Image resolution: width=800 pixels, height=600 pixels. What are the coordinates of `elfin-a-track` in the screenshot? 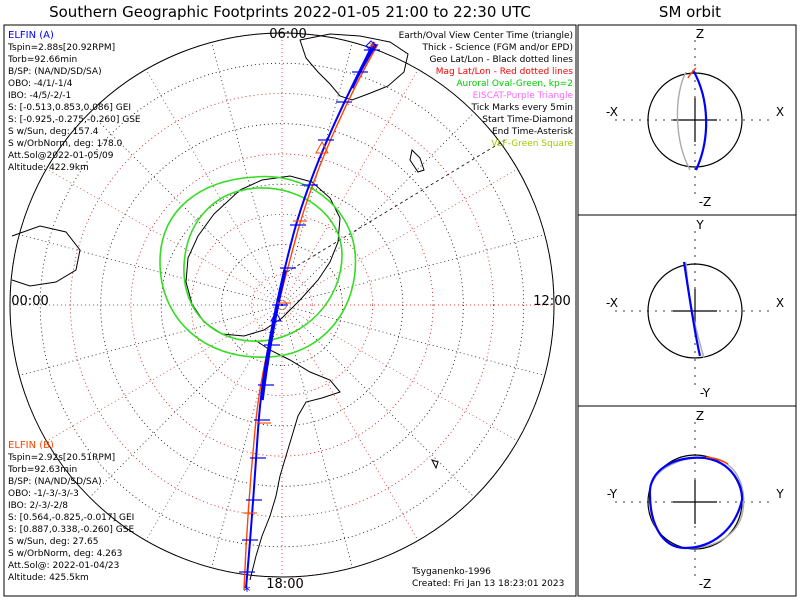 It's located at (310, 315).